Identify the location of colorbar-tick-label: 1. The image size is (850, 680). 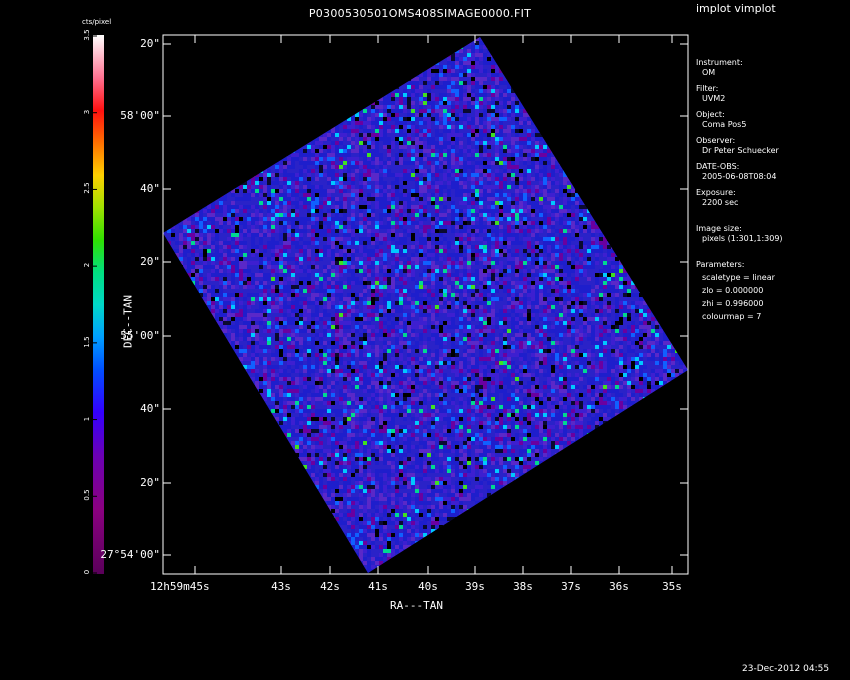
(87, 418).